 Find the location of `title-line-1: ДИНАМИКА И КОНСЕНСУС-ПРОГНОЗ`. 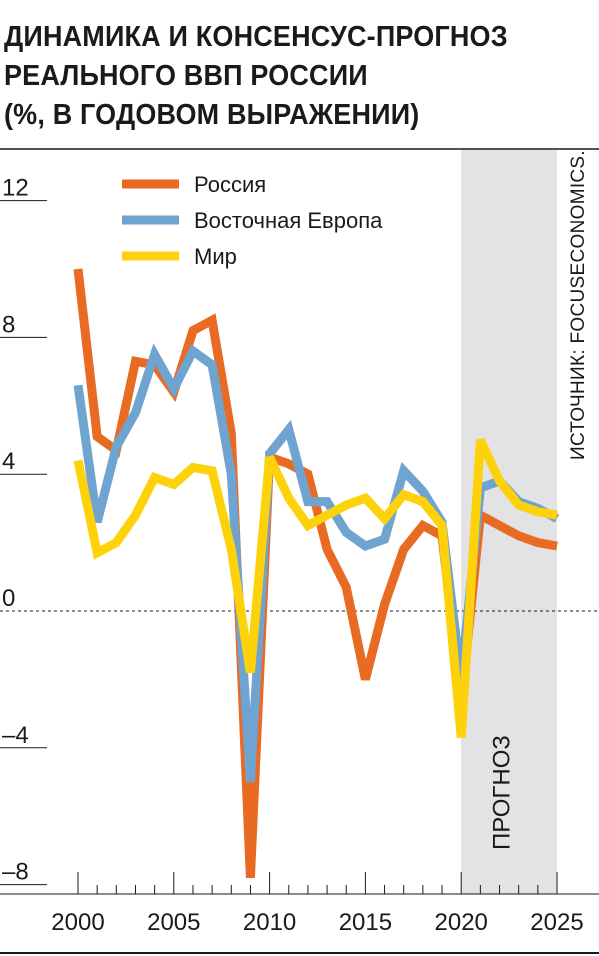

title-line-1: ДИНАМИКА И КОНСЕНСУС-ПРОГНОЗ is located at coordinates (256, 37).